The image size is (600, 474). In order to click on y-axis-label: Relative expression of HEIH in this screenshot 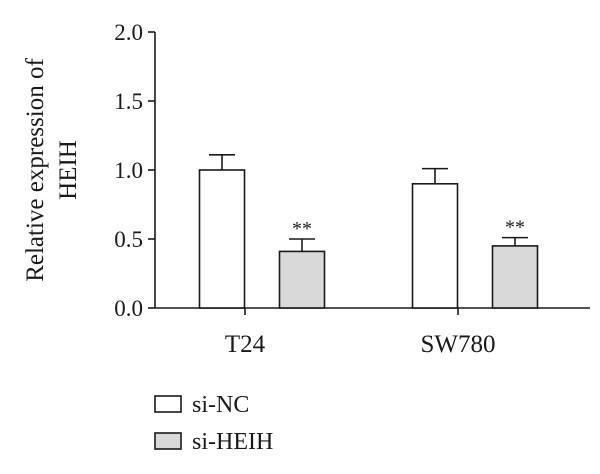, I will do `click(52, 170)`.